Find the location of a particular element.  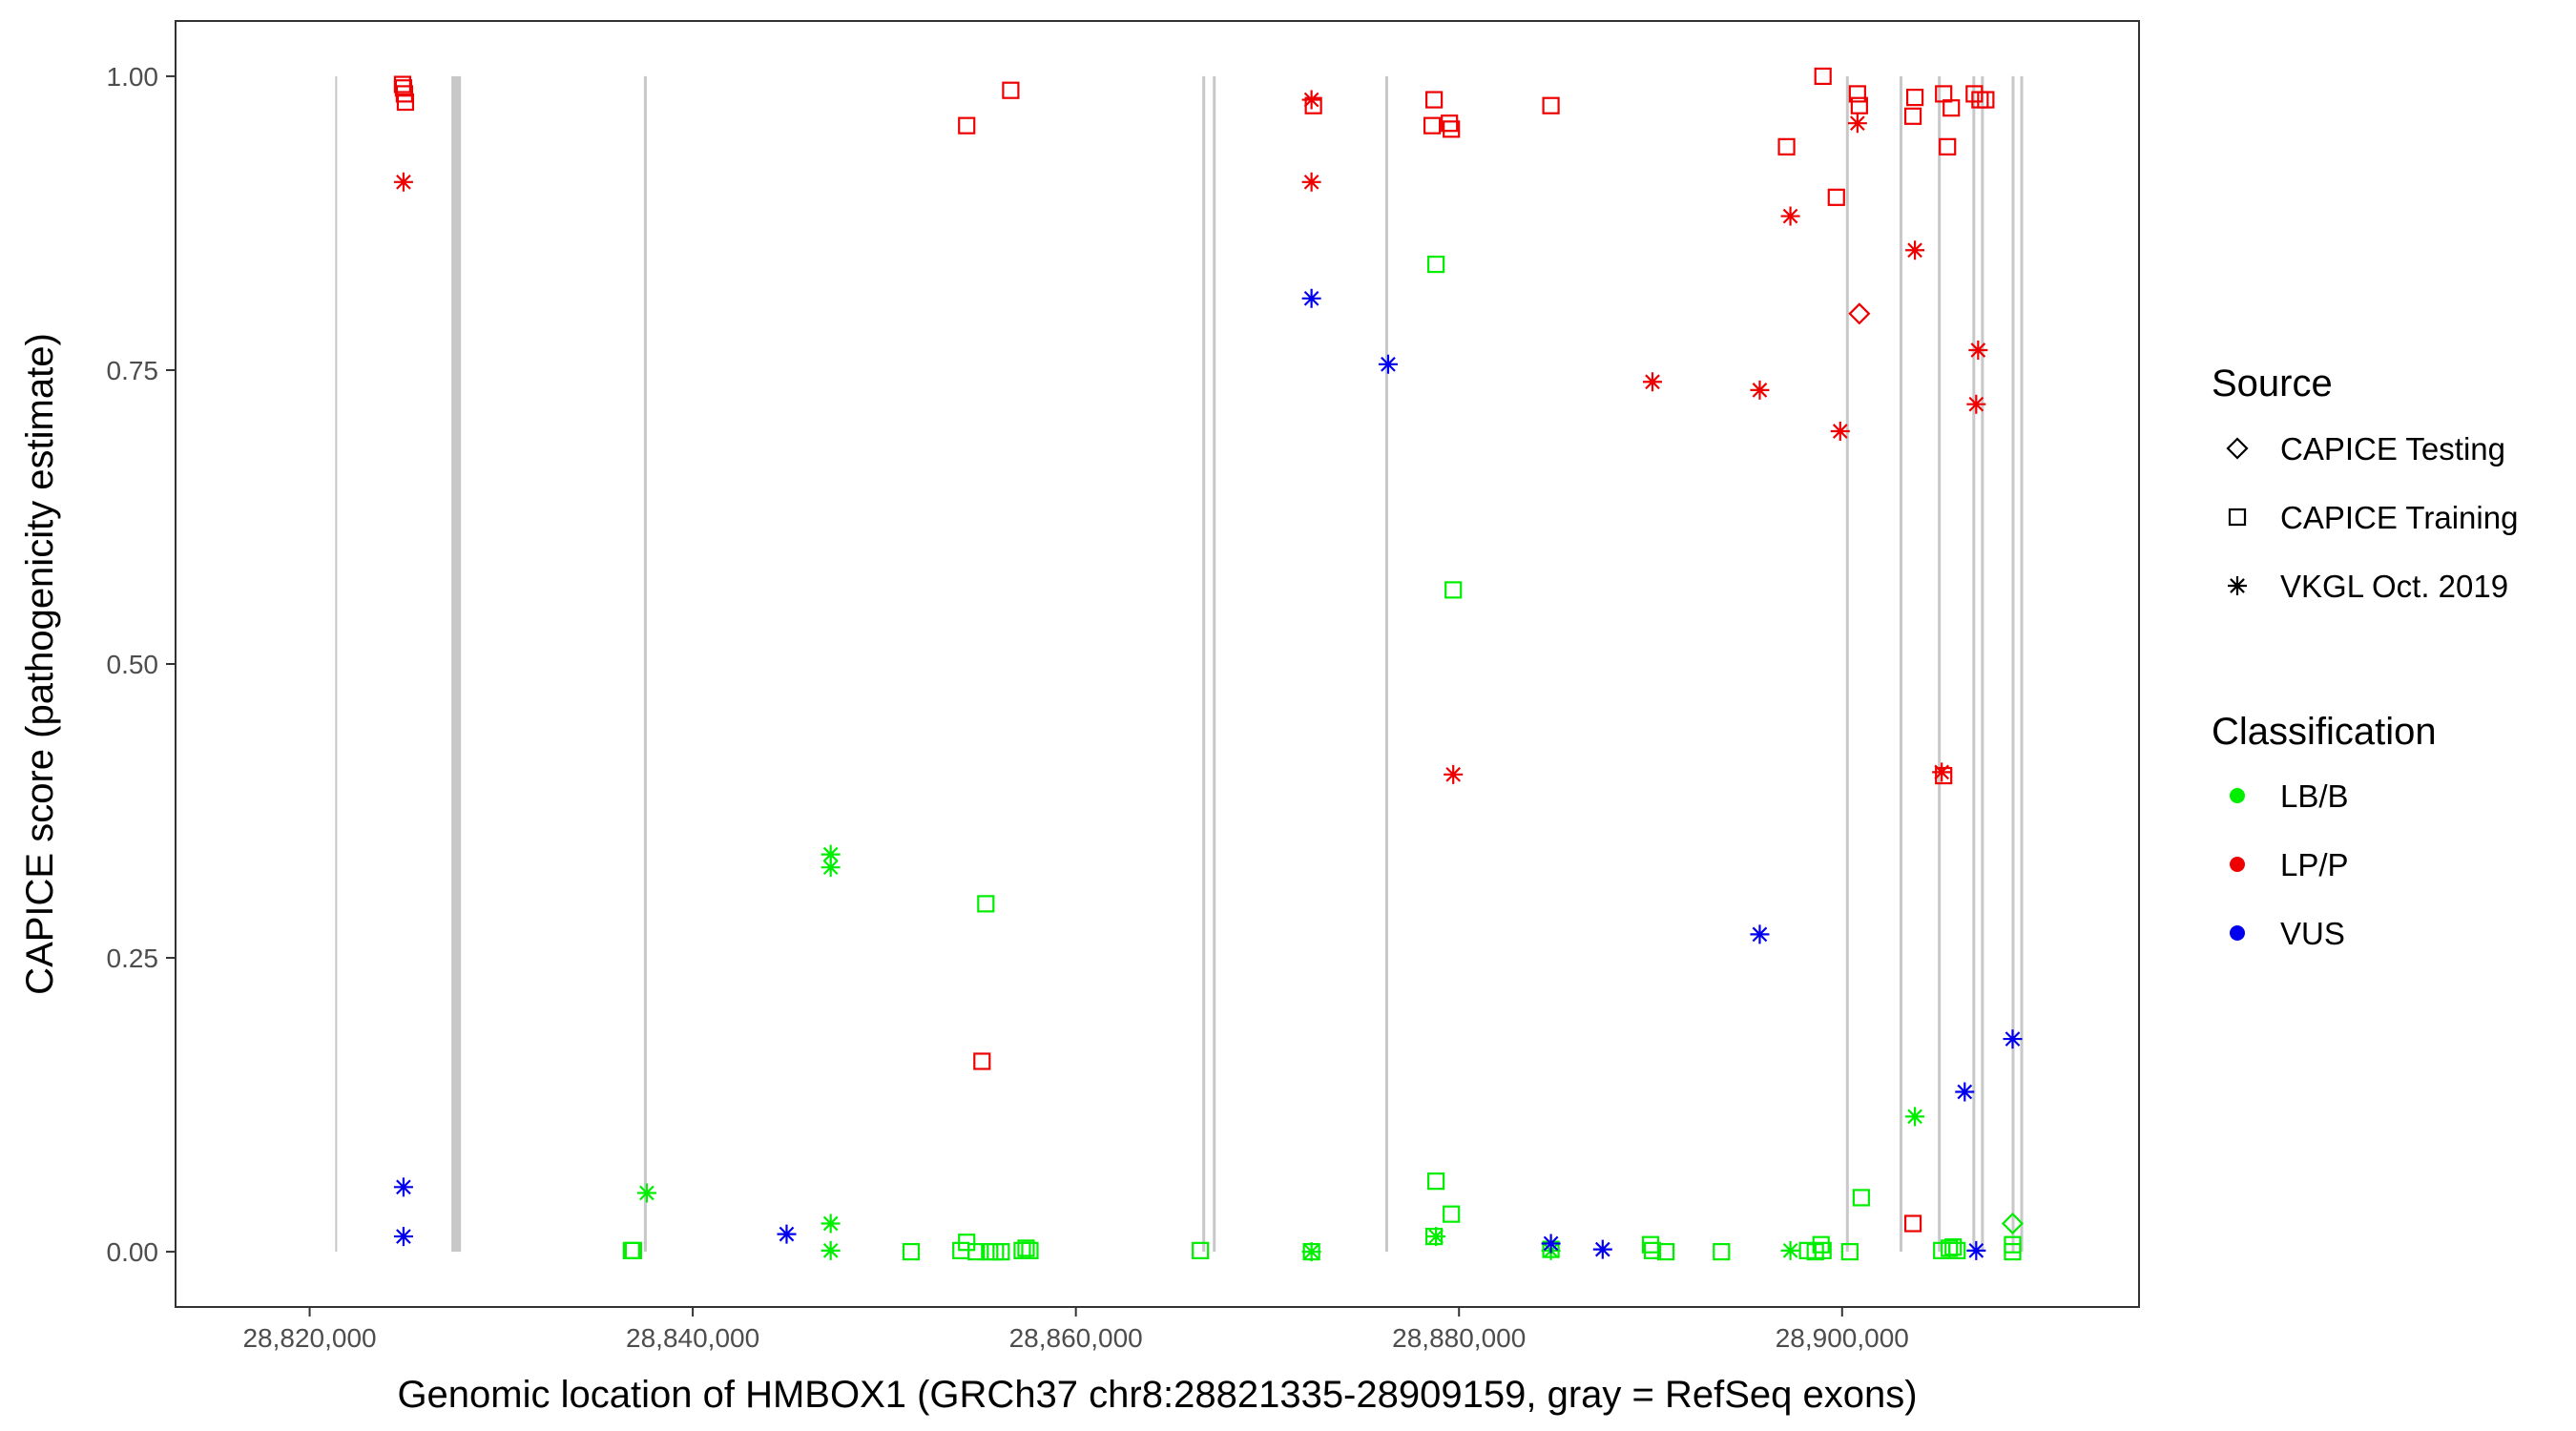

y-tick-label: 0.50 is located at coordinates (133, 664).